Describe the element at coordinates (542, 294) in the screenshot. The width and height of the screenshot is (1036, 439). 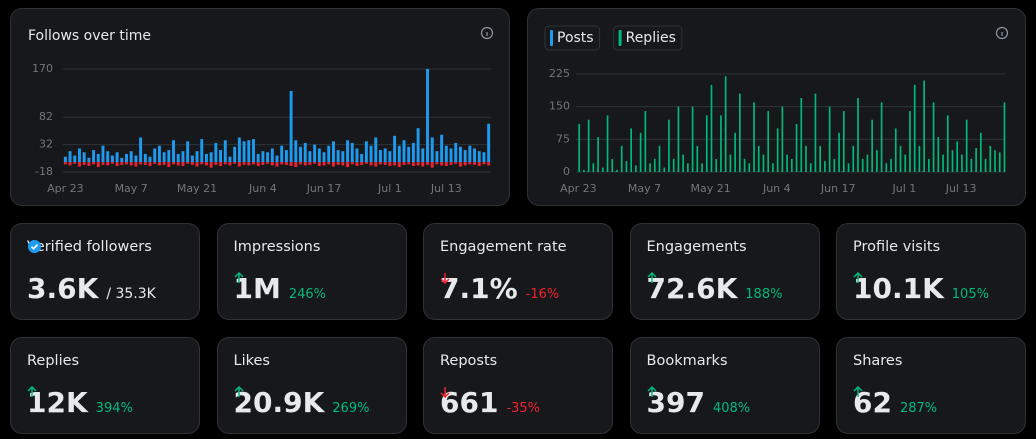
I see `card-change-text: -16%` at that location.